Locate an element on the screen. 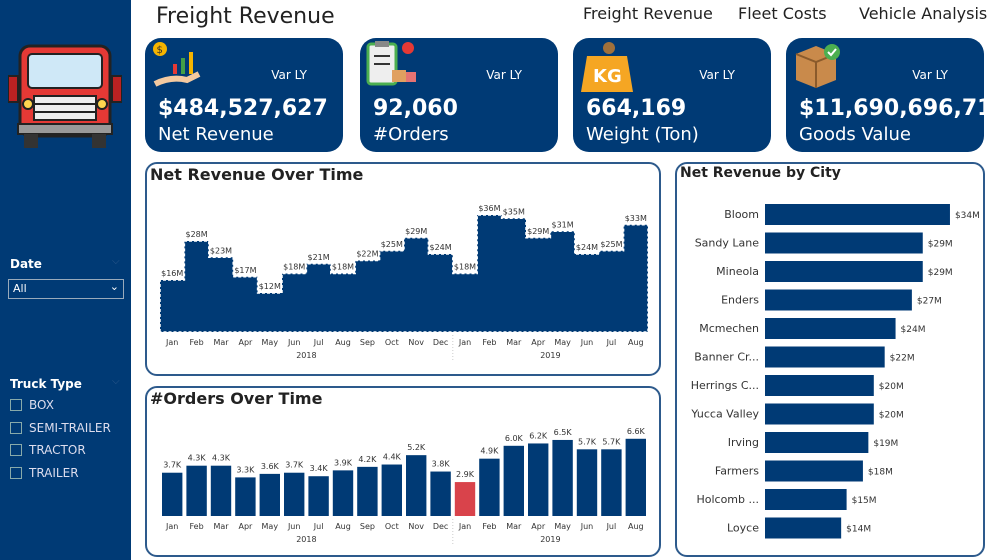 Image resolution: width=1000 pixels, height=560 pixels. revenue-area is located at coordinates (404, 273).